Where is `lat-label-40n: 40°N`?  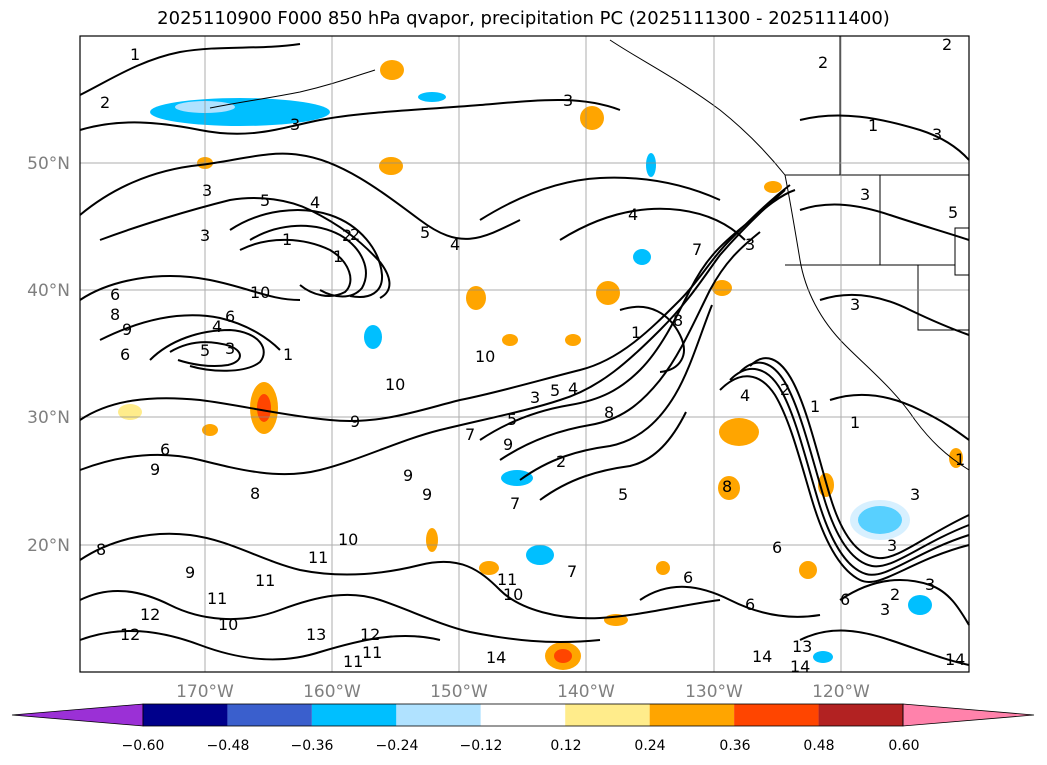
lat-label-40n: 40°N is located at coordinates (48, 291).